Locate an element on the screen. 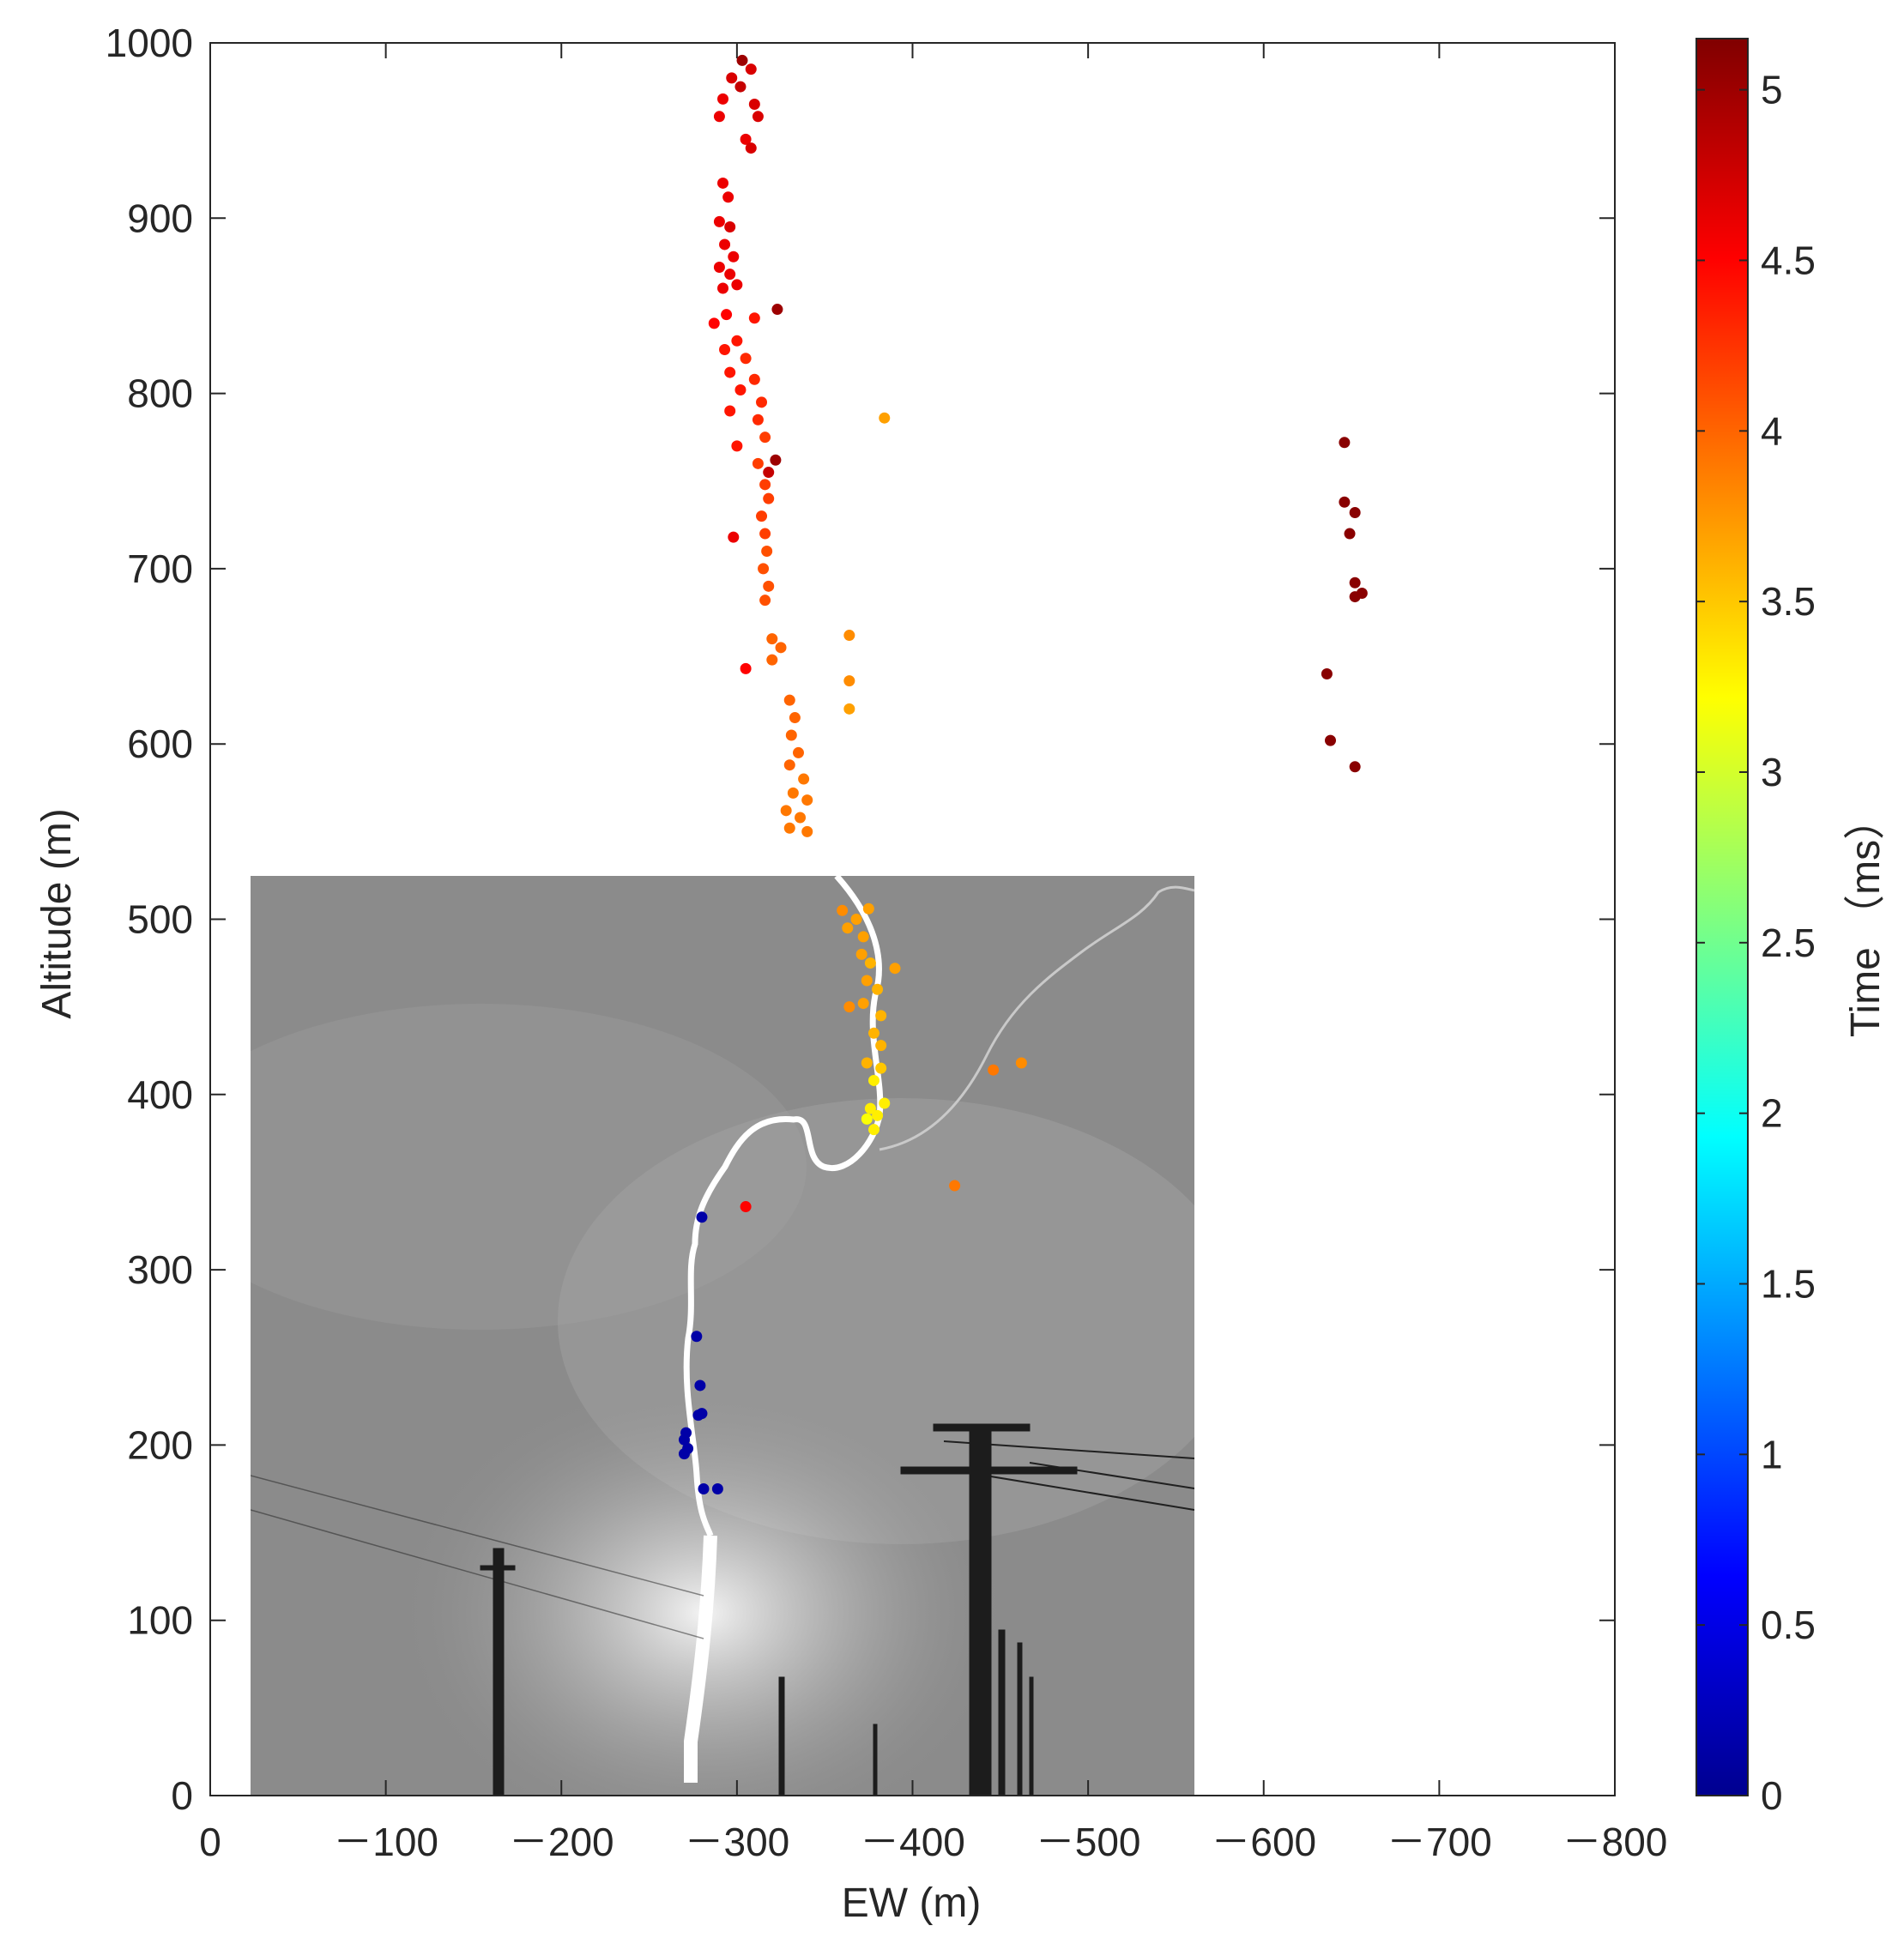 The image size is (1904, 1956). utility-poles is located at coordinates (779, 1609).